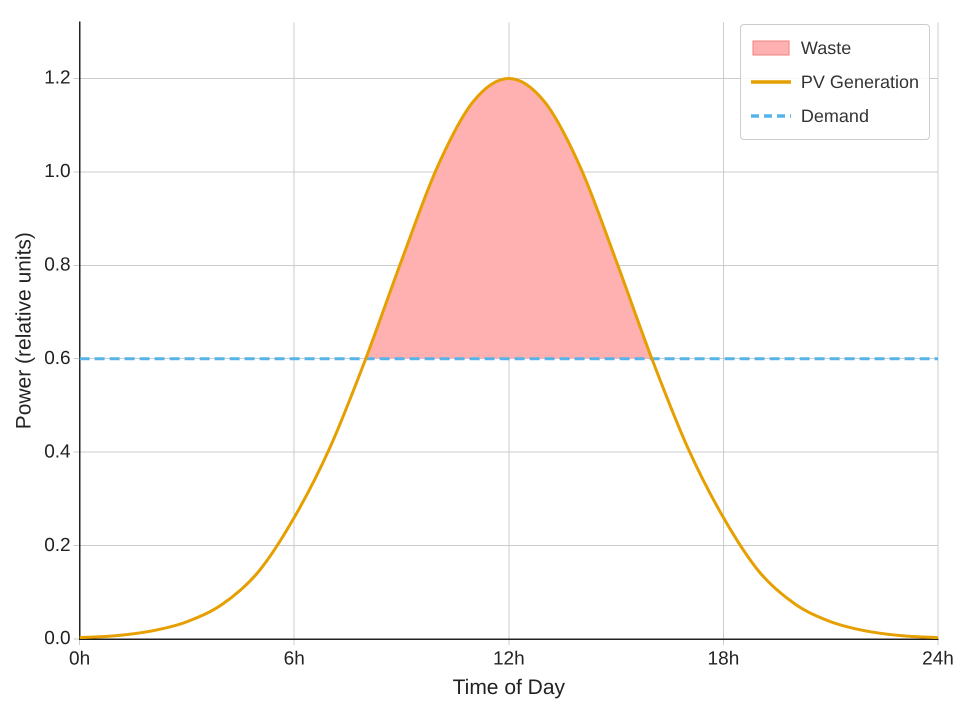 The height and width of the screenshot is (713, 968). I want to click on y-tick-label: 0.2, so click(57, 545).